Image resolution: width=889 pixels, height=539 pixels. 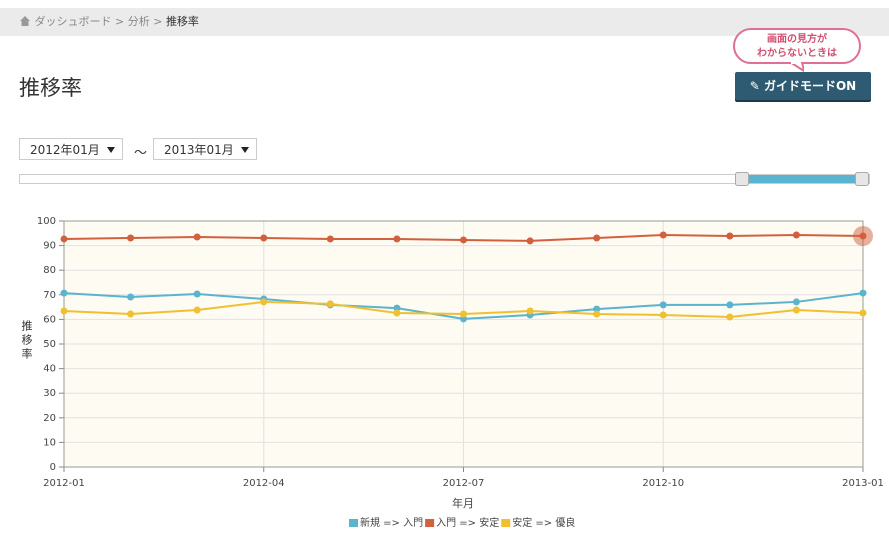 What do you see at coordinates (49, 369) in the screenshot?
I see `y-tick-label: 40` at bounding box center [49, 369].